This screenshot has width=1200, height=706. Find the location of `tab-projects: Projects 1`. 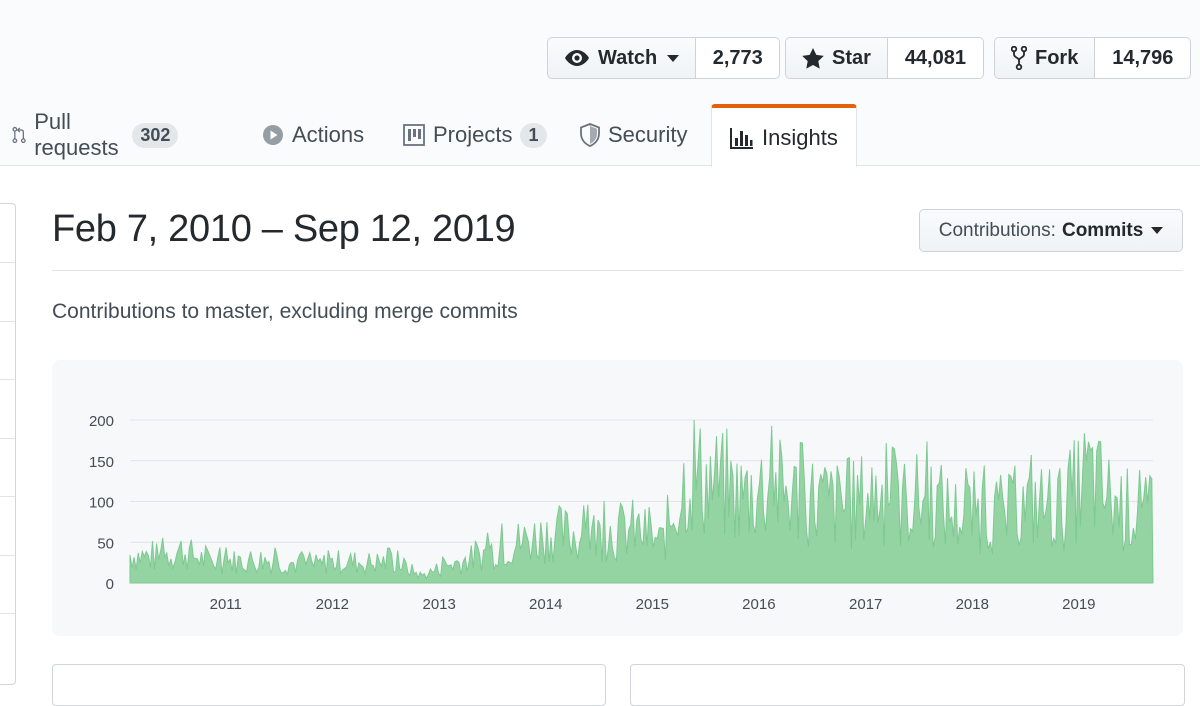

tab-projects: Projects 1 is located at coordinates (475, 135).